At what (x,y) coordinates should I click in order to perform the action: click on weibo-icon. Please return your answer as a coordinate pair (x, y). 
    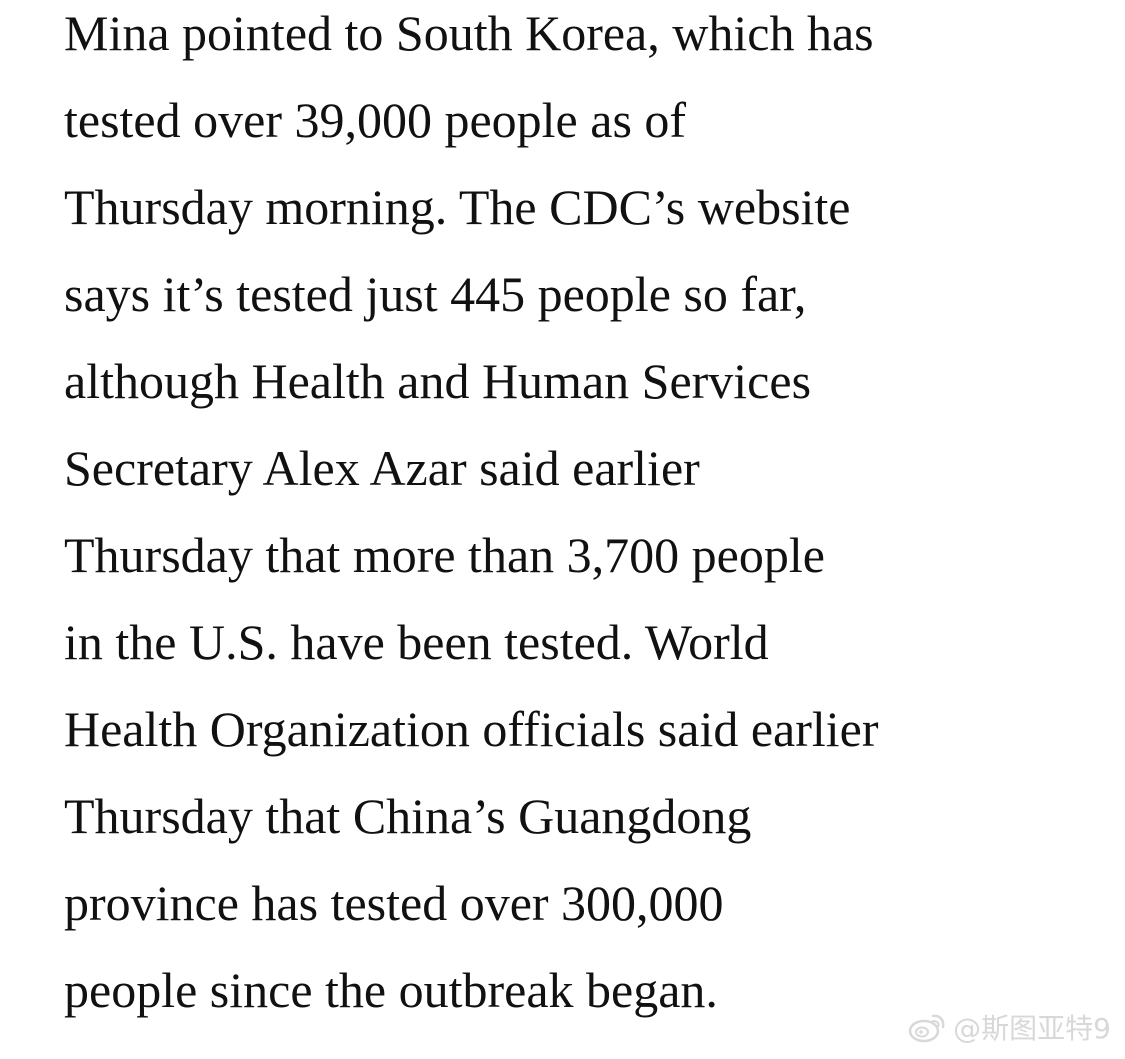
    Looking at the image, I should click on (927, 1027).